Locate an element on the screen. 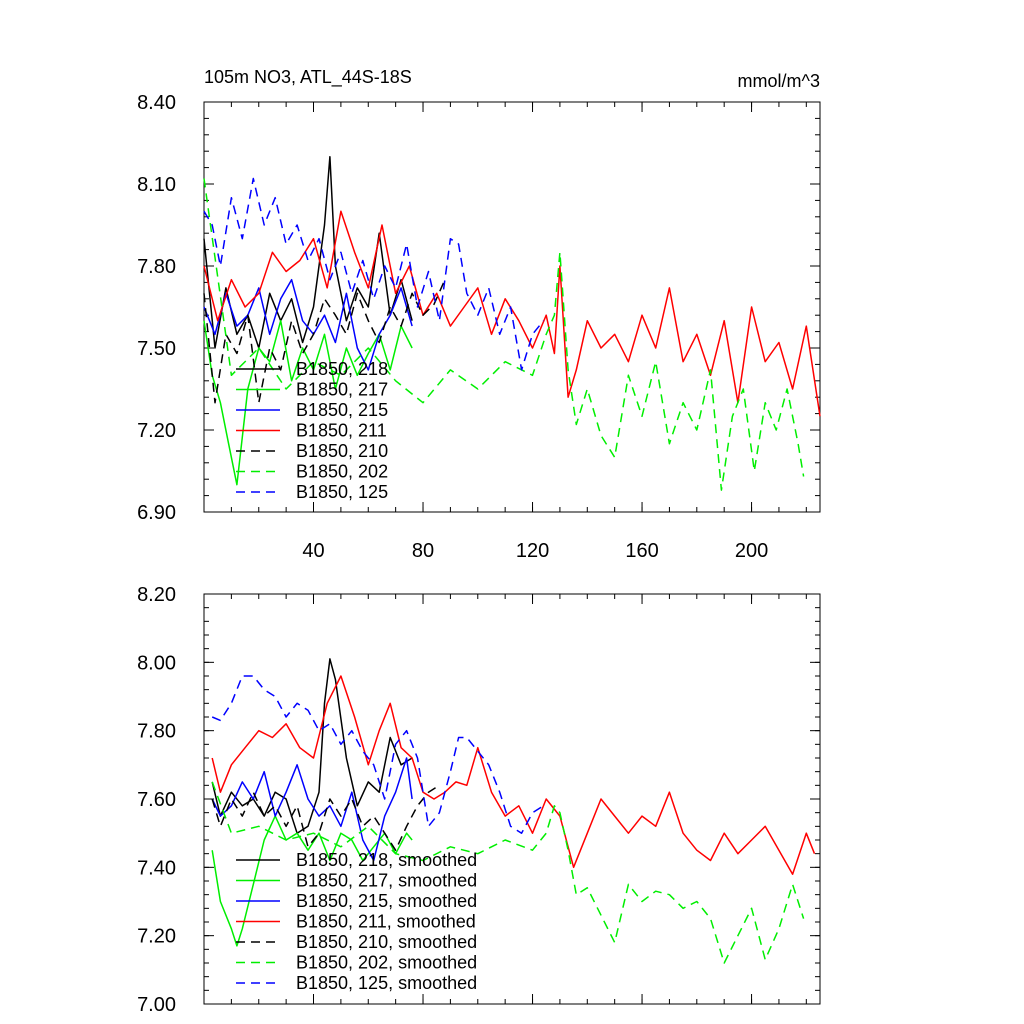 The height and width of the screenshot is (1024, 1024). x-tick-label: 80 is located at coordinates (423, 551).